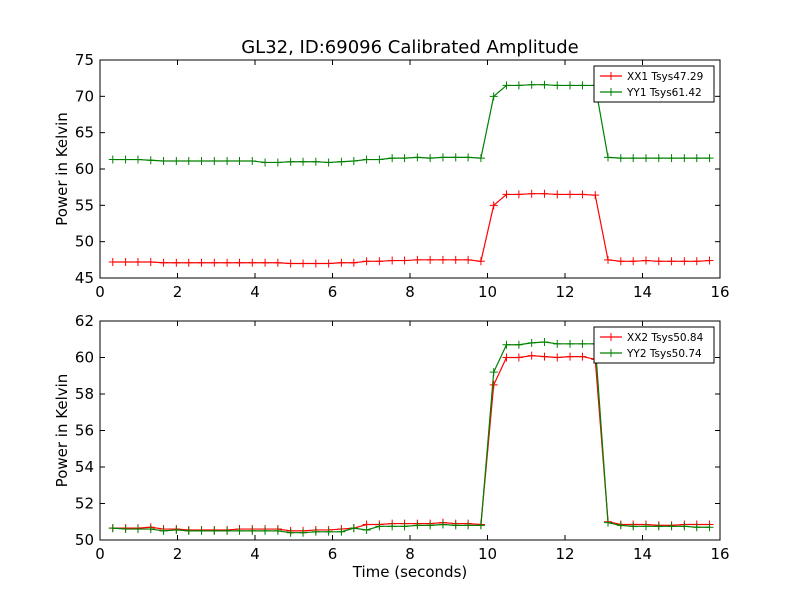 This screenshot has width=800, height=600. What do you see at coordinates (664, 93) in the screenshot?
I see `legend-label: YY1 Tsys61.42` at bounding box center [664, 93].